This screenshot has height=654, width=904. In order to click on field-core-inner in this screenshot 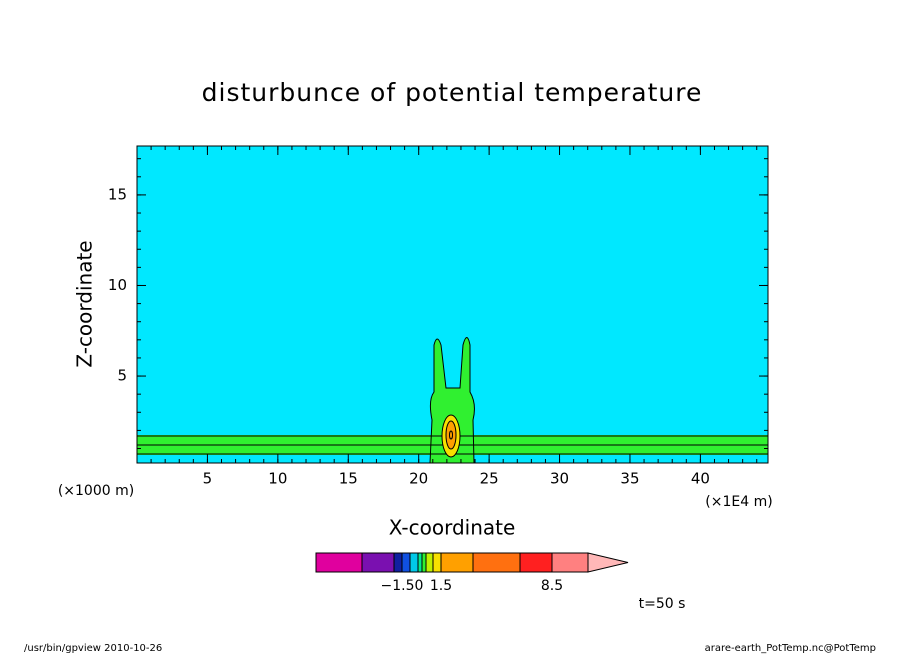, I will do `click(451, 435)`.